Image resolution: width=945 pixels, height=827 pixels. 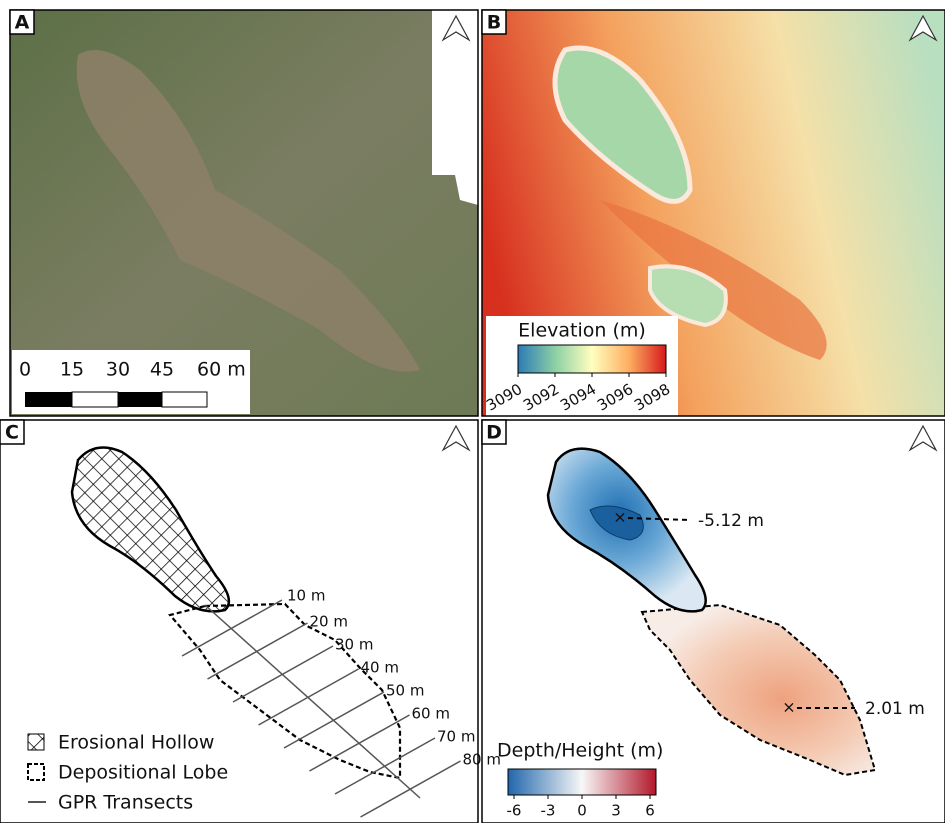 What do you see at coordinates (329, 622) in the screenshot?
I see `transect-label: 20 m` at bounding box center [329, 622].